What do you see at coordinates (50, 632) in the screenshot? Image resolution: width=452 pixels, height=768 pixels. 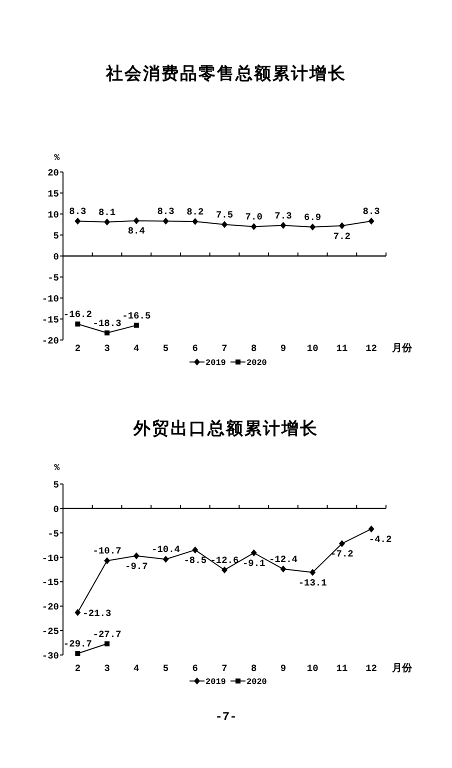 I see `ytick: -25` at bounding box center [50, 632].